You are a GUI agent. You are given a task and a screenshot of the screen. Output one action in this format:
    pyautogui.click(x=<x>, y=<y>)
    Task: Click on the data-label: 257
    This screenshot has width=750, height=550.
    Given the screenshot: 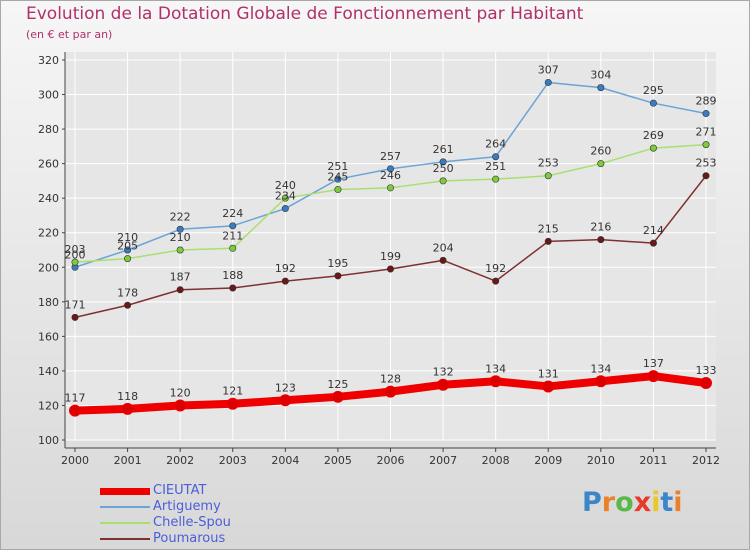 What is the action you would take?
    pyautogui.click(x=390, y=156)
    